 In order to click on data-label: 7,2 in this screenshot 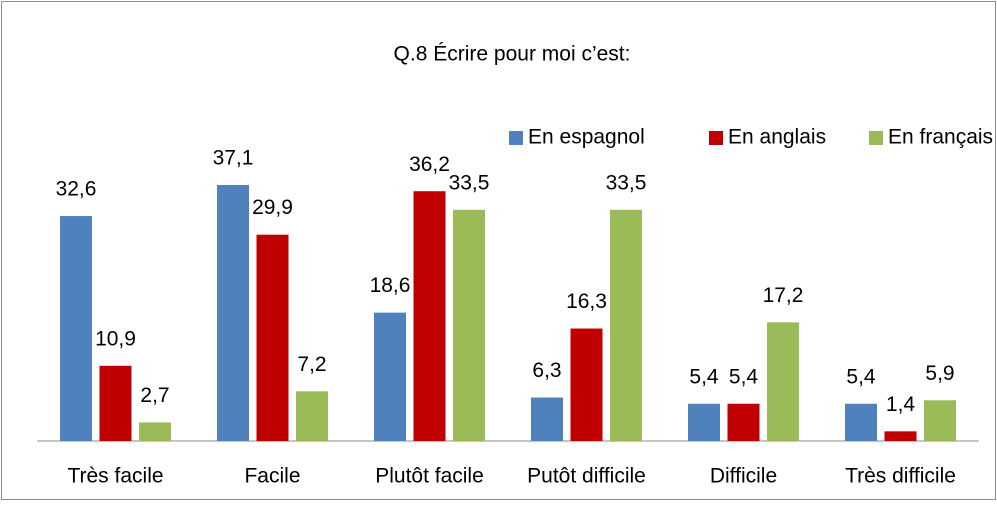, I will do `click(311, 364)`.